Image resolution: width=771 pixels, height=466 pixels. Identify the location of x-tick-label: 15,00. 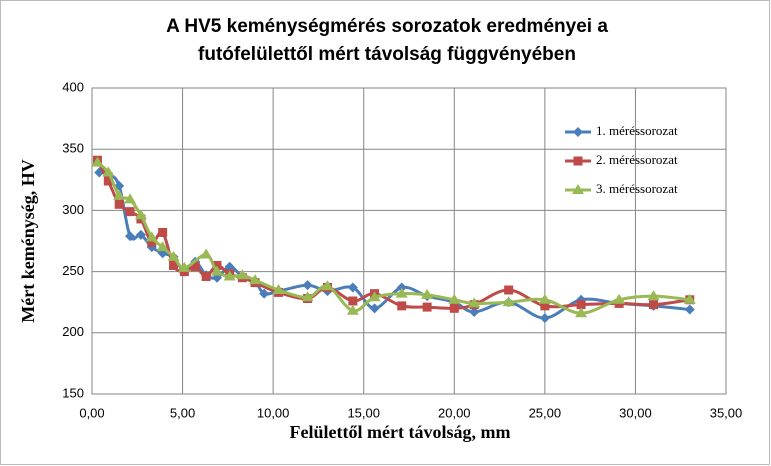
(363, 412).